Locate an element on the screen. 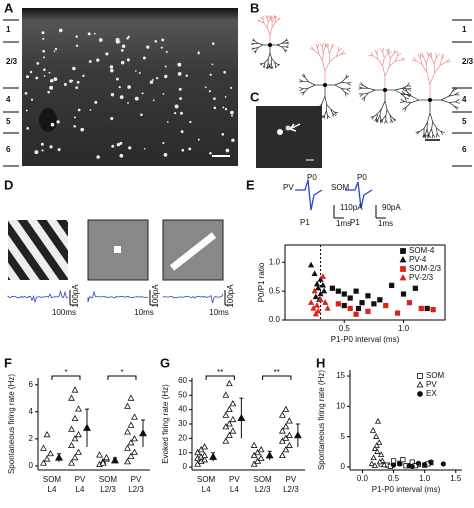 The image size is (474, 508). significance-label: * is located at coordinates (121, 372).